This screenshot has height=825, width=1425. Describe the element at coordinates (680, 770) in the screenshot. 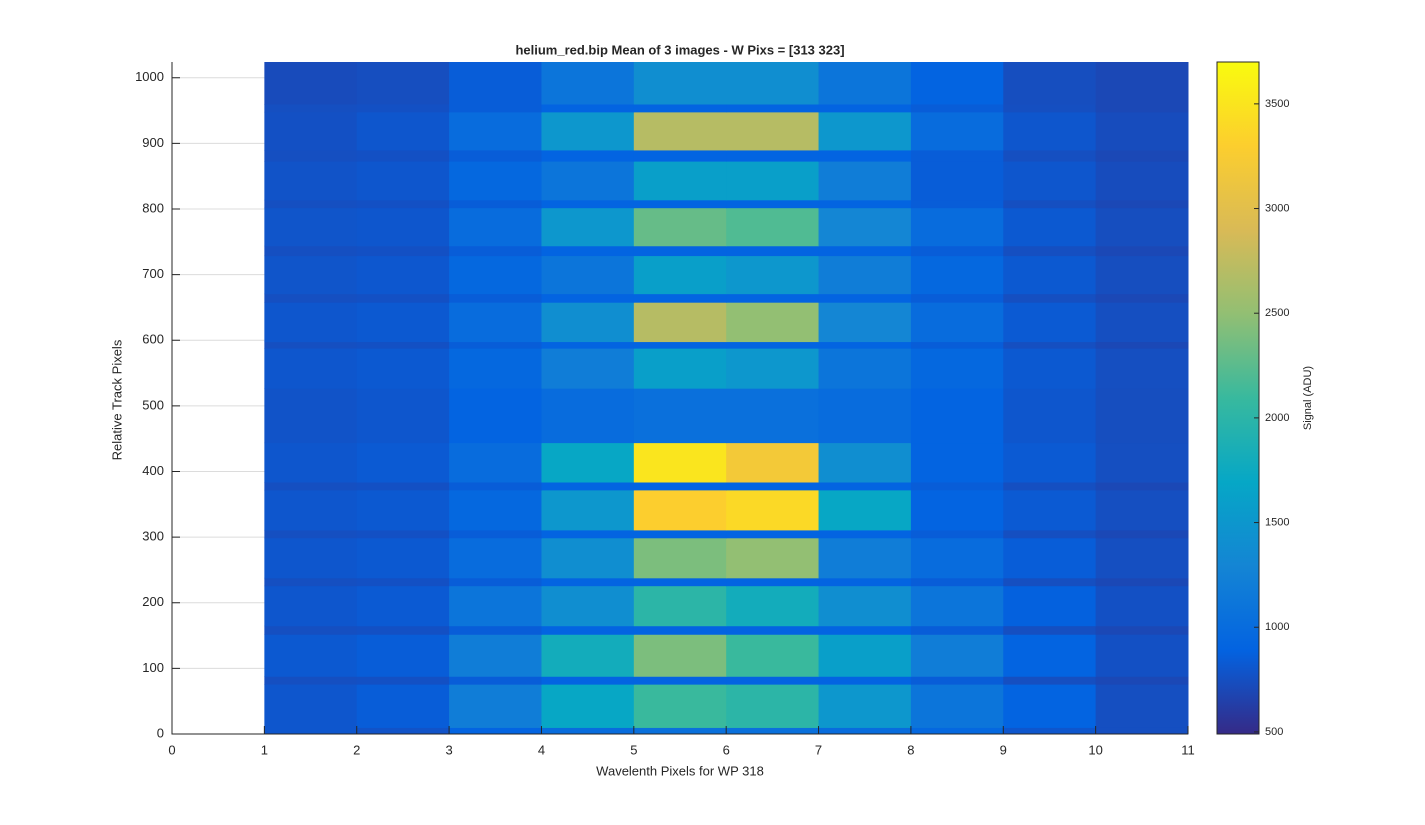

I see `x-axis-label: Wavelenth Pixels for WP 318` at that location.